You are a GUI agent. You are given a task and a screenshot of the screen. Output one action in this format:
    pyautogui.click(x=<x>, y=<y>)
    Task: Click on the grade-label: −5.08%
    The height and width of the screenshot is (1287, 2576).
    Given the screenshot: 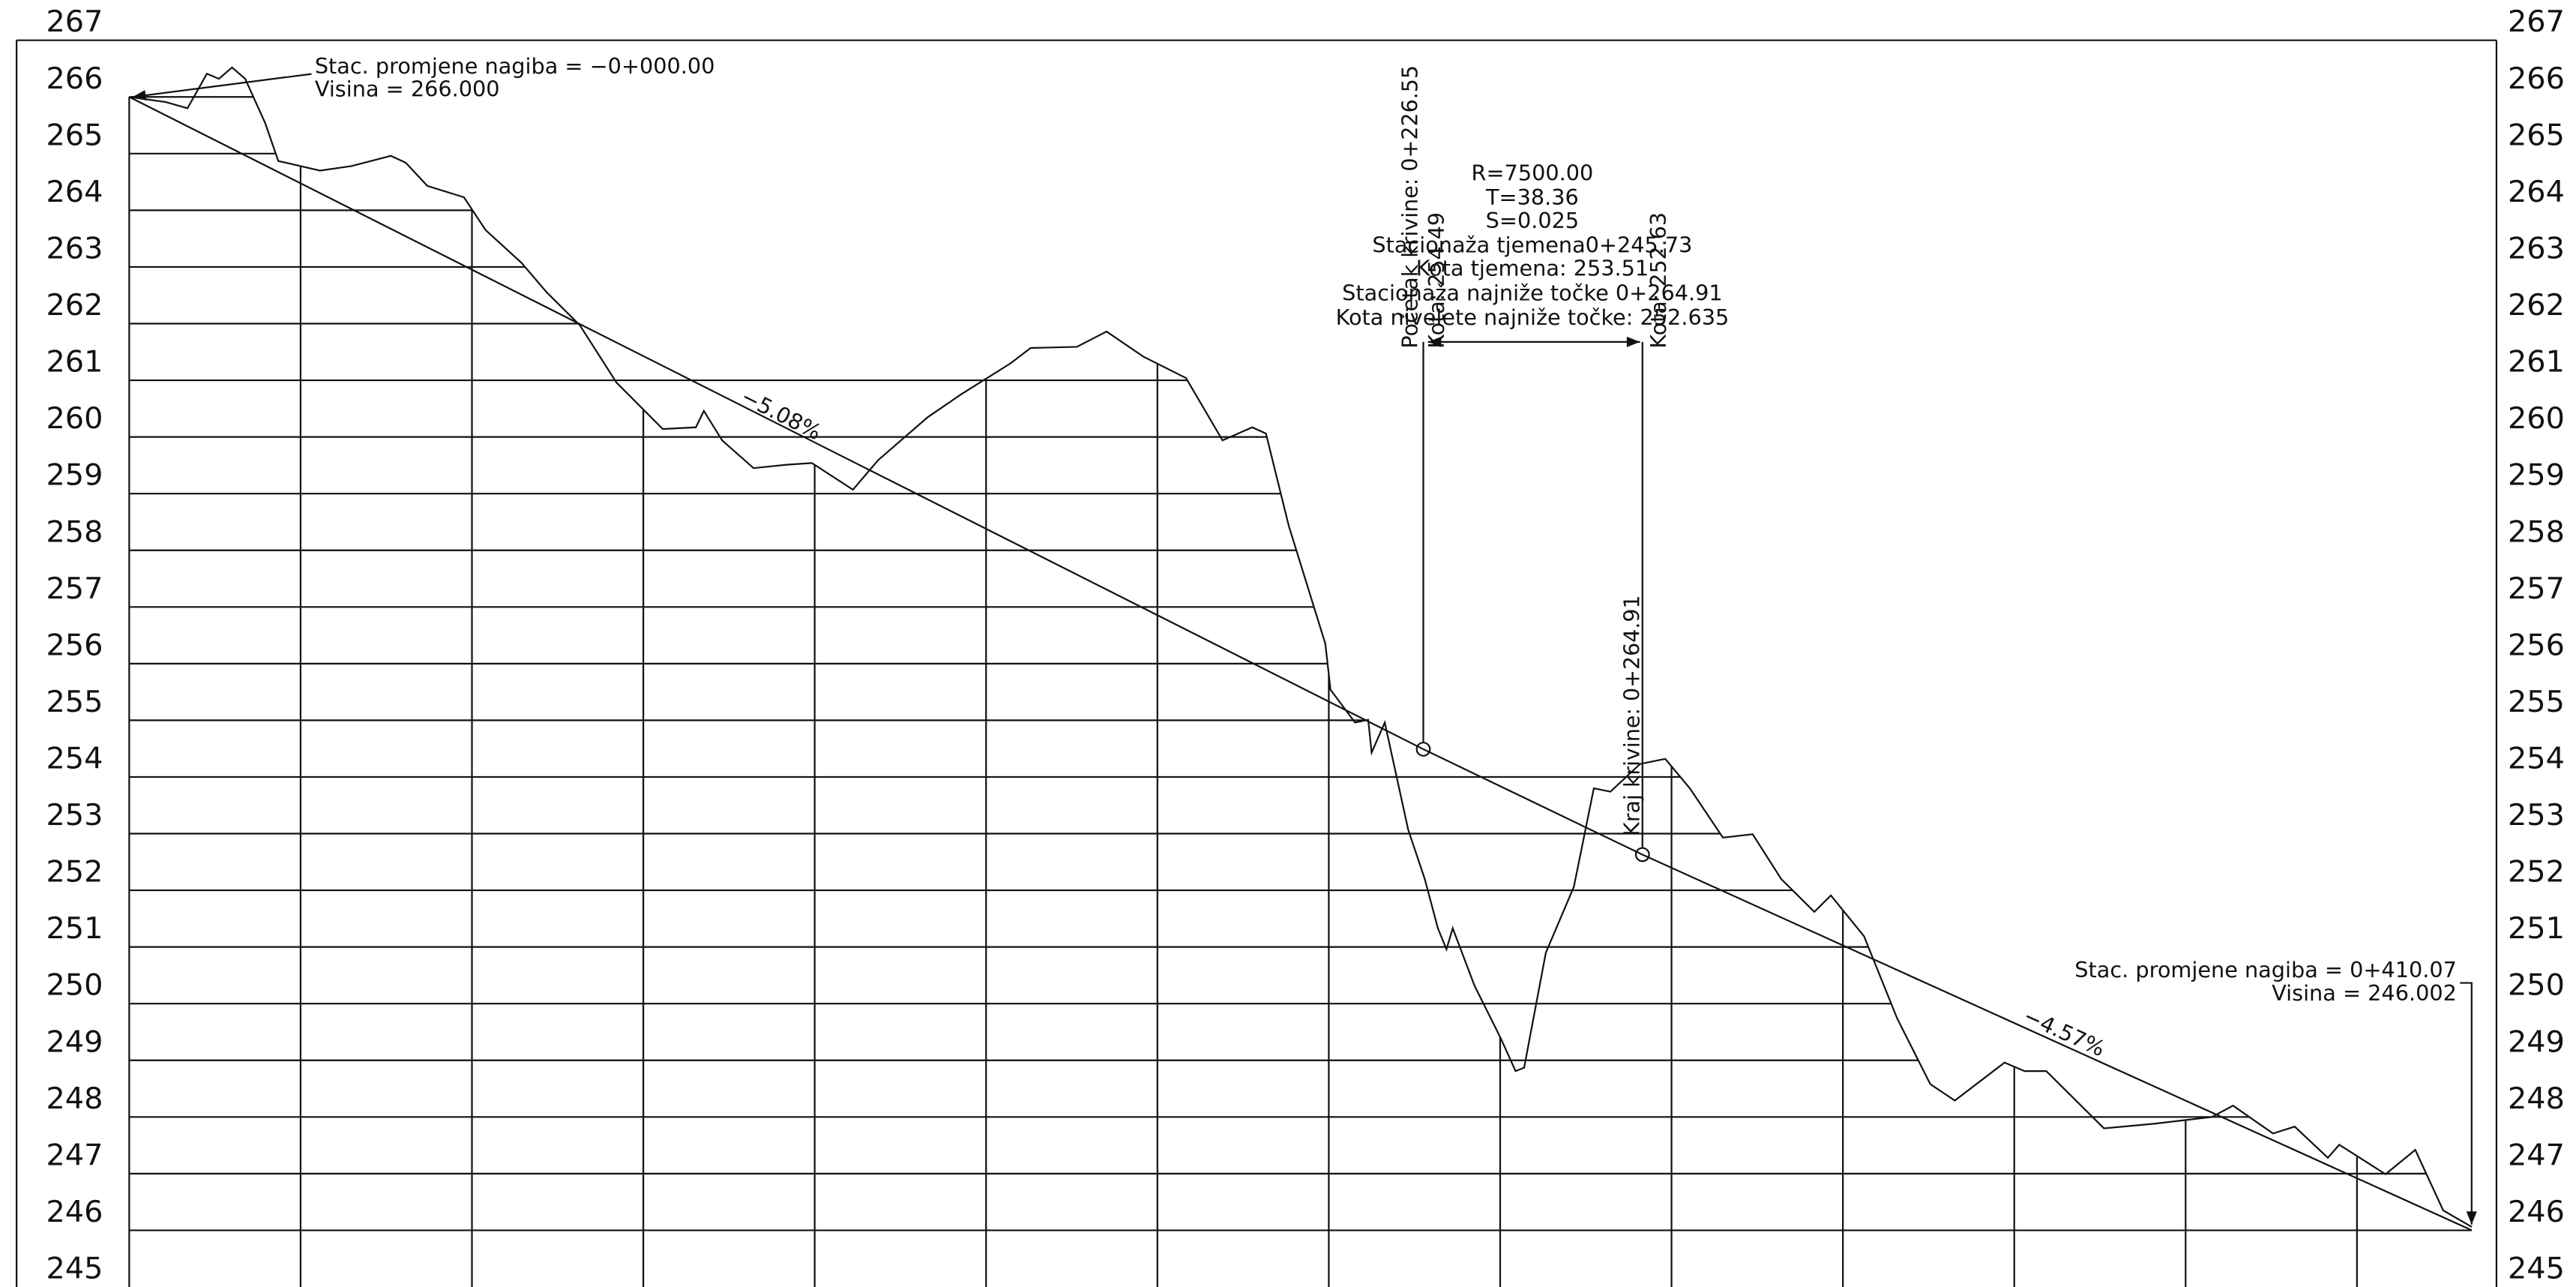 What is the action you would take?
    pyautogui.click(x=781, y=414)
    